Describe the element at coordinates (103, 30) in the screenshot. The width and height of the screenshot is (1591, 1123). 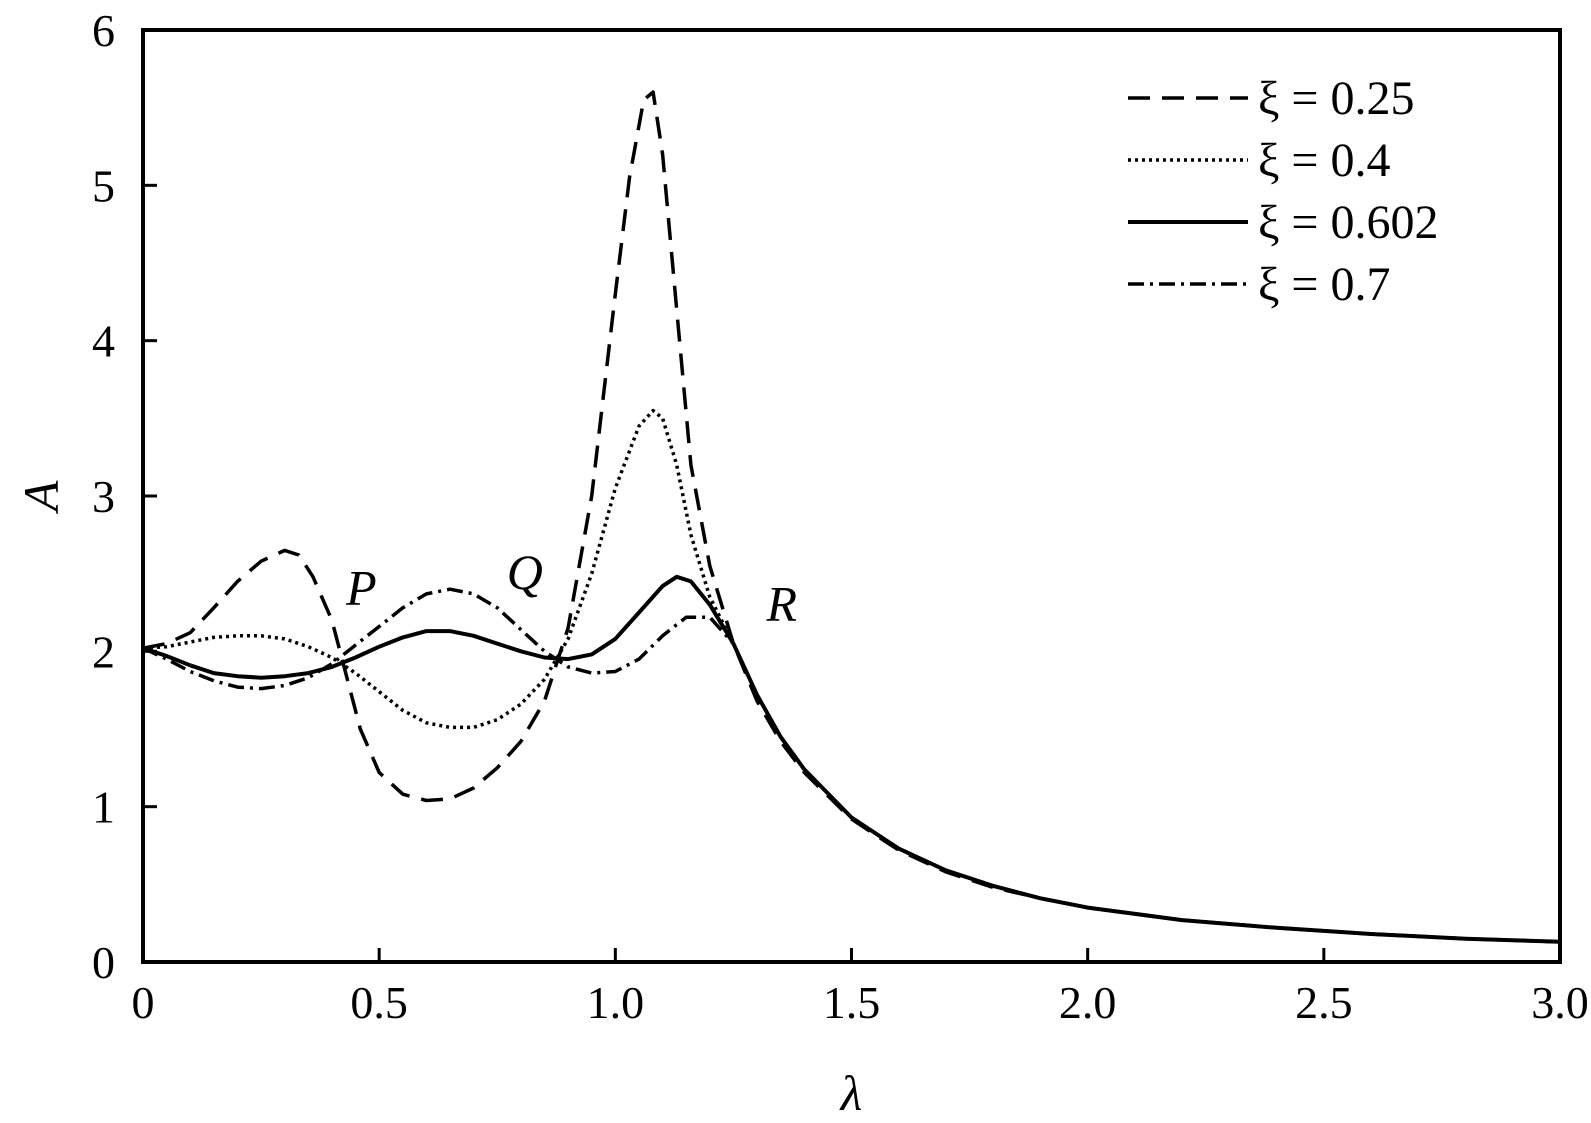
I see `y-tick-label: 6` at that location.